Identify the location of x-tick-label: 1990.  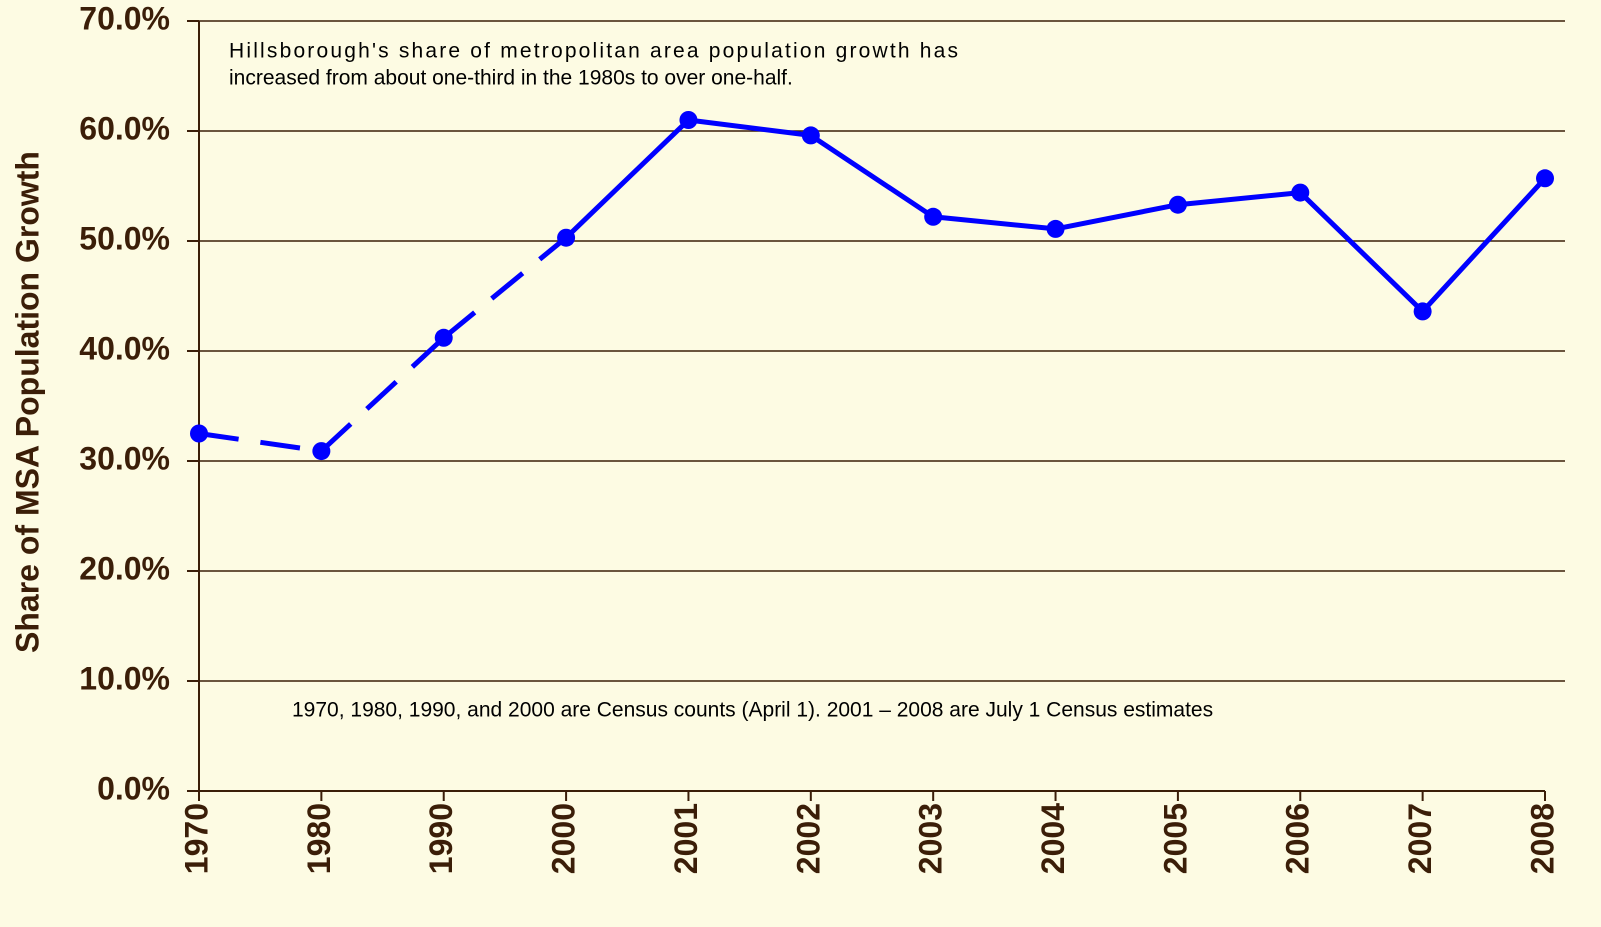
(441, 838).